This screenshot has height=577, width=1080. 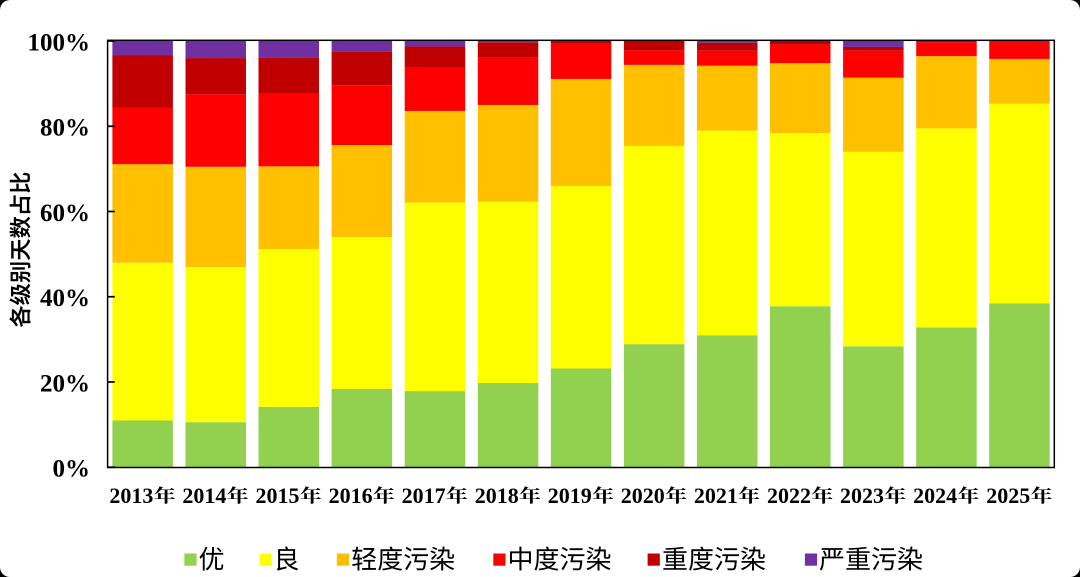 What do you see at coordinates (351, 495) in the screenshot?
I see `svg-text: 2016` at bounding box center [351, 495].